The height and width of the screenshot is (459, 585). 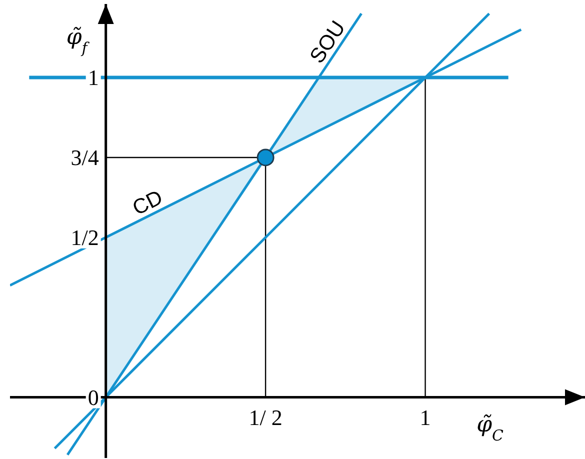 What do you see at coordinates (490, 428) in the screenshot?
I see `x-axis-title: φ̃$_{C}$` at bounding box center [490, 428].